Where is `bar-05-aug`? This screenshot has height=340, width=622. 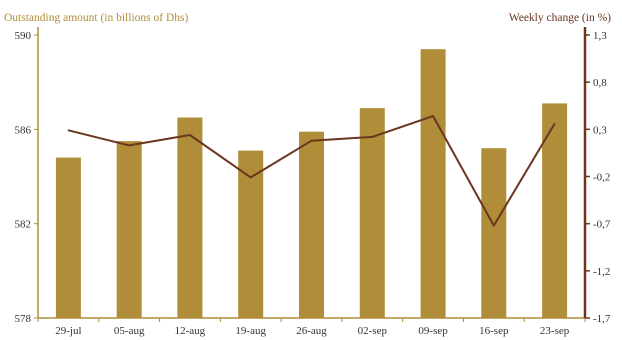 bar-05-aug is located at coordinates (129, 229).